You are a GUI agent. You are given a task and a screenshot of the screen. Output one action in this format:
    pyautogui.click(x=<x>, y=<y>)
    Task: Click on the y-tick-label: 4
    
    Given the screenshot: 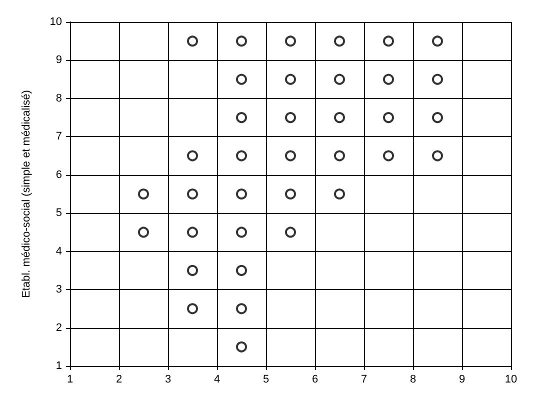 What is the action you would take?
    pyautogui.click(x=59, y=251)
    